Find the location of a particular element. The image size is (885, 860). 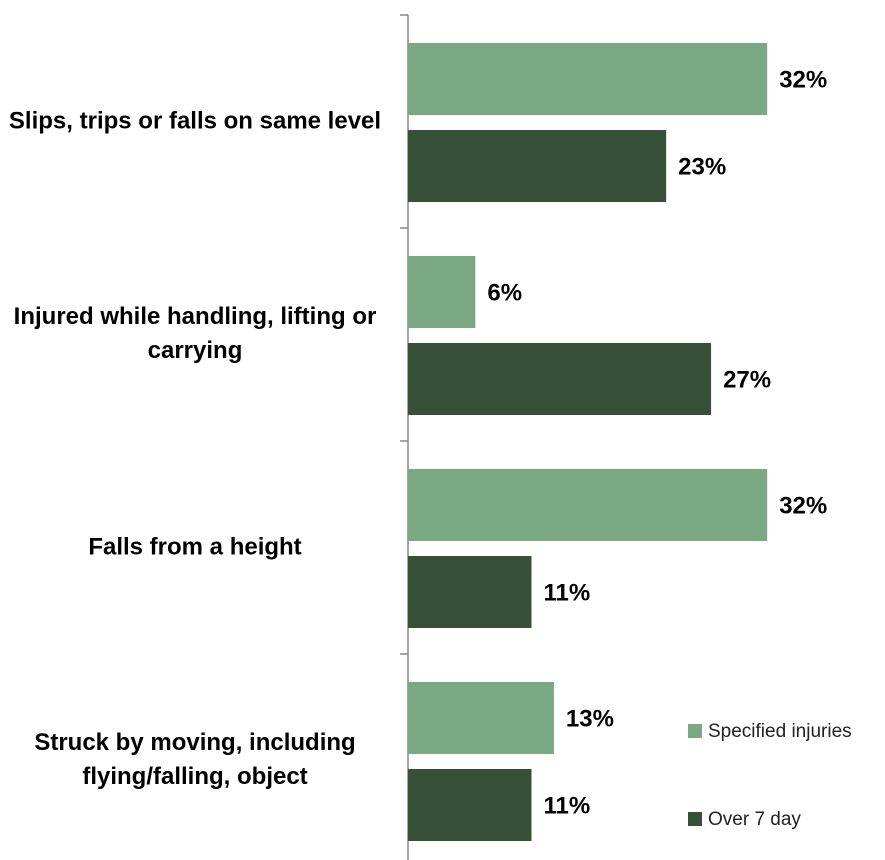

value-label: 23% is located at coordinates (702, 166).